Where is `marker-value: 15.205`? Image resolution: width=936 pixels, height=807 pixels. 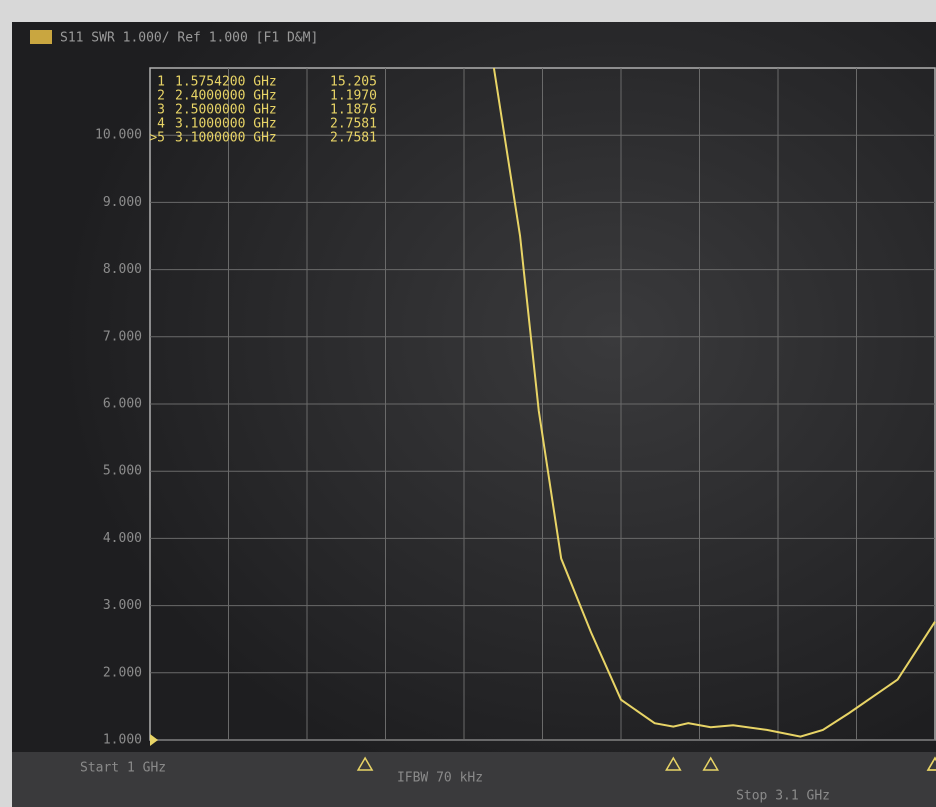 marker-value: 15.205 is located at coordinates (353, 82).